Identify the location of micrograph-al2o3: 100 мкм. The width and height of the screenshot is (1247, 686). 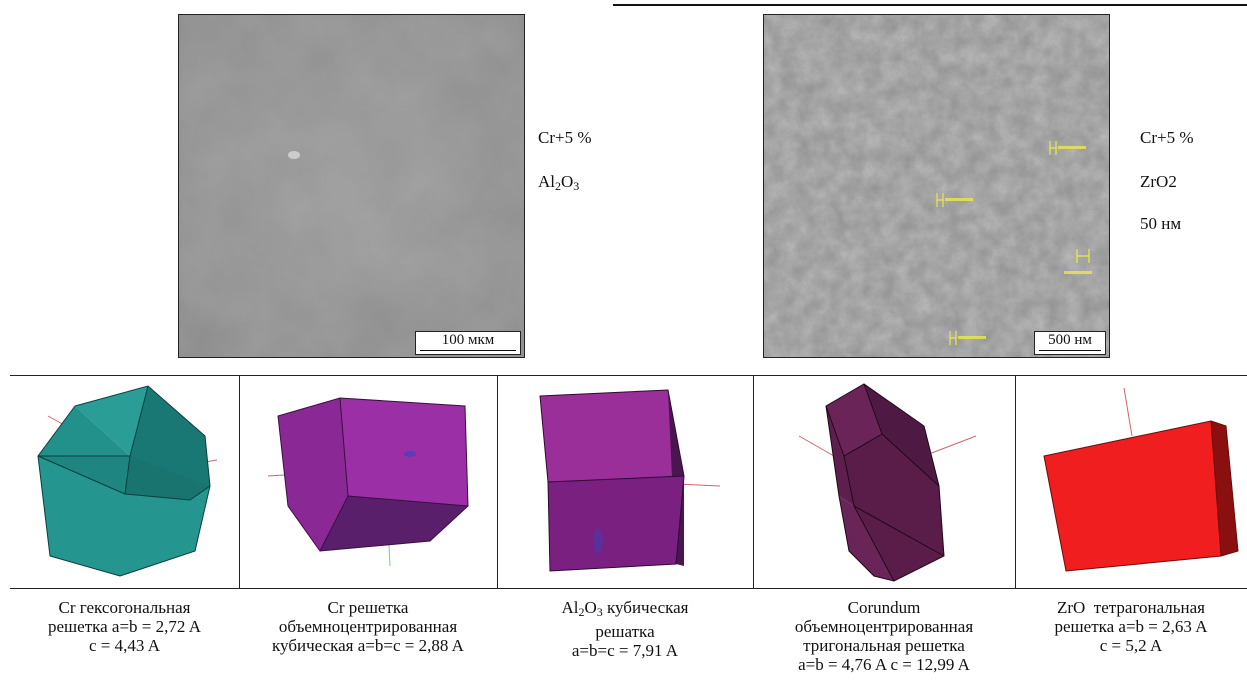
(351, 186).